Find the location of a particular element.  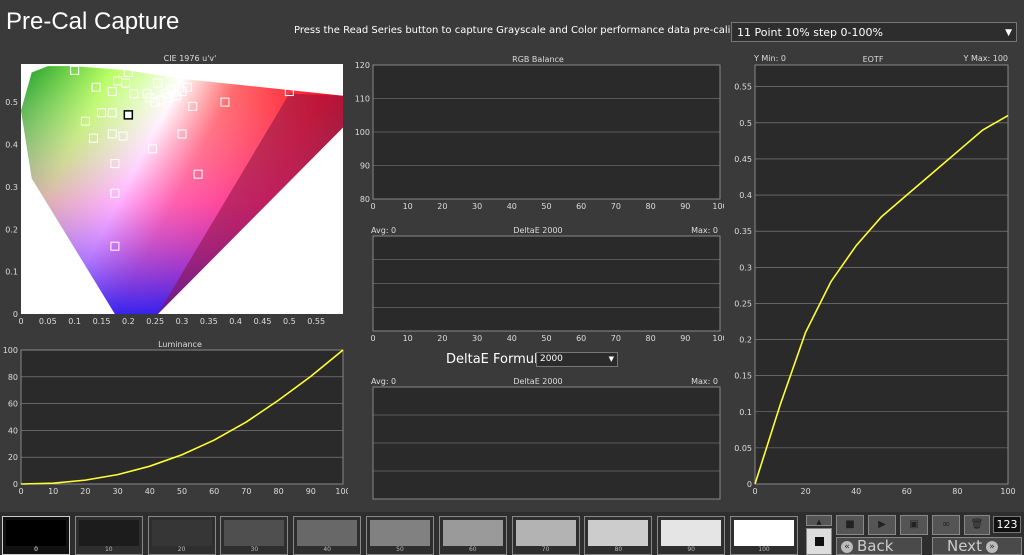

lum-y-tick: 80 is located at coordinates (13, 377).